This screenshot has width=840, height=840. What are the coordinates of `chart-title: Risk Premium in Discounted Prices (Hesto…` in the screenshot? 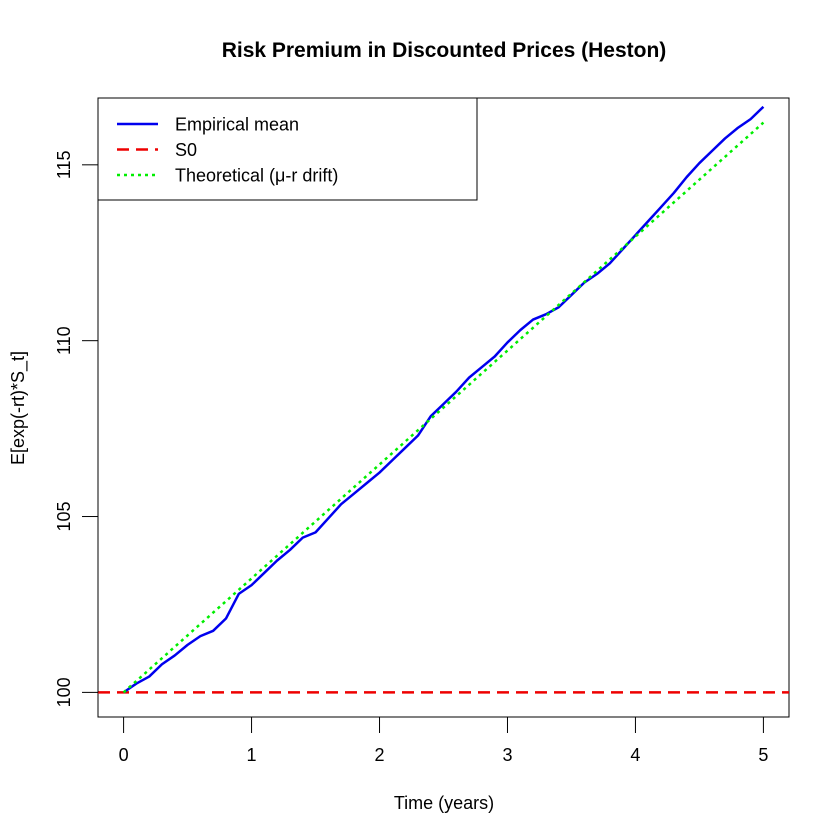 It's located at (444, 50).